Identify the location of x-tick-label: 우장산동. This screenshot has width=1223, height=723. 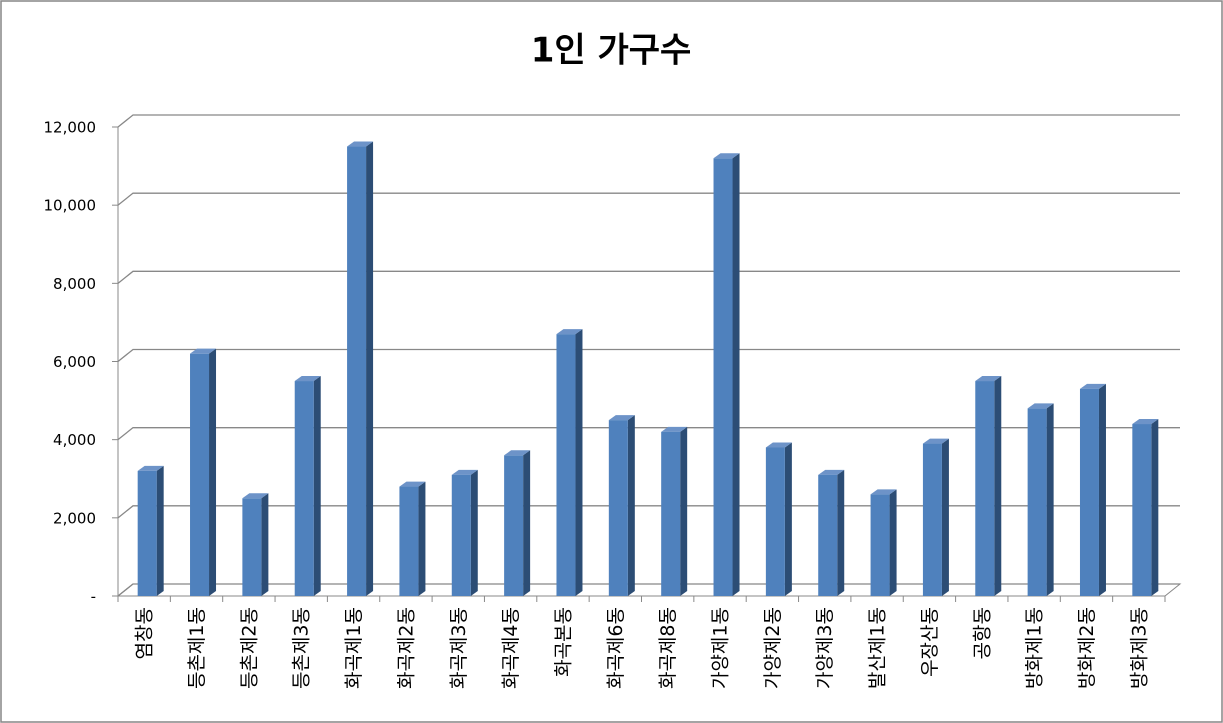
(930, 642).